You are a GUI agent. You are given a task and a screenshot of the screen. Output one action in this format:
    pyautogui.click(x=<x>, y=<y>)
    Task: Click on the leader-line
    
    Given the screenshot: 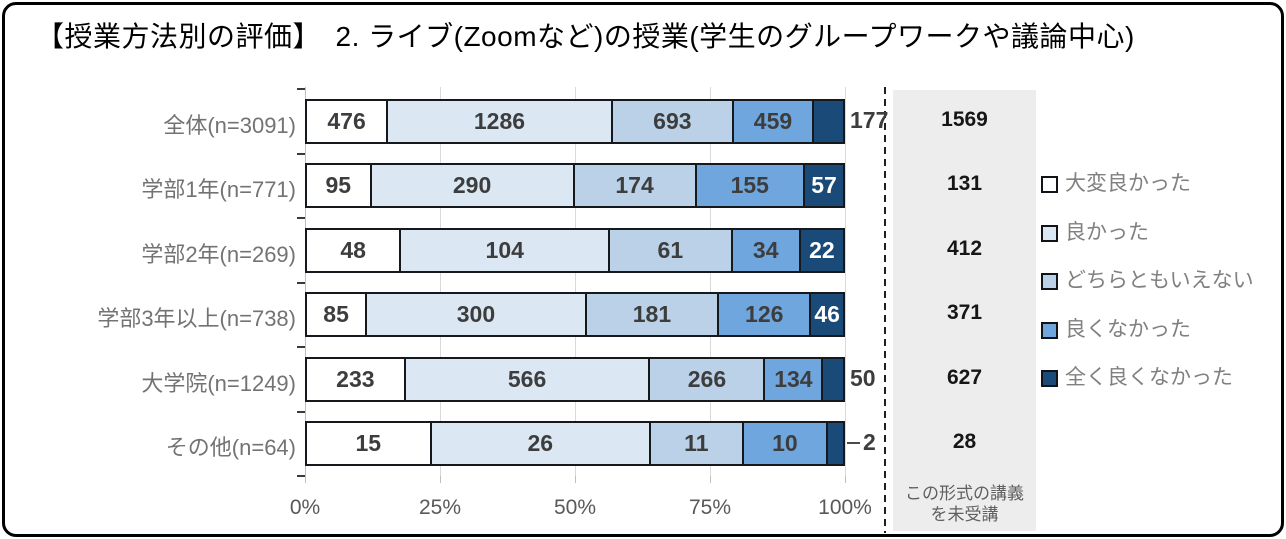 What is the action you would take?
    pyautogui.click(x=853, y=443)
    